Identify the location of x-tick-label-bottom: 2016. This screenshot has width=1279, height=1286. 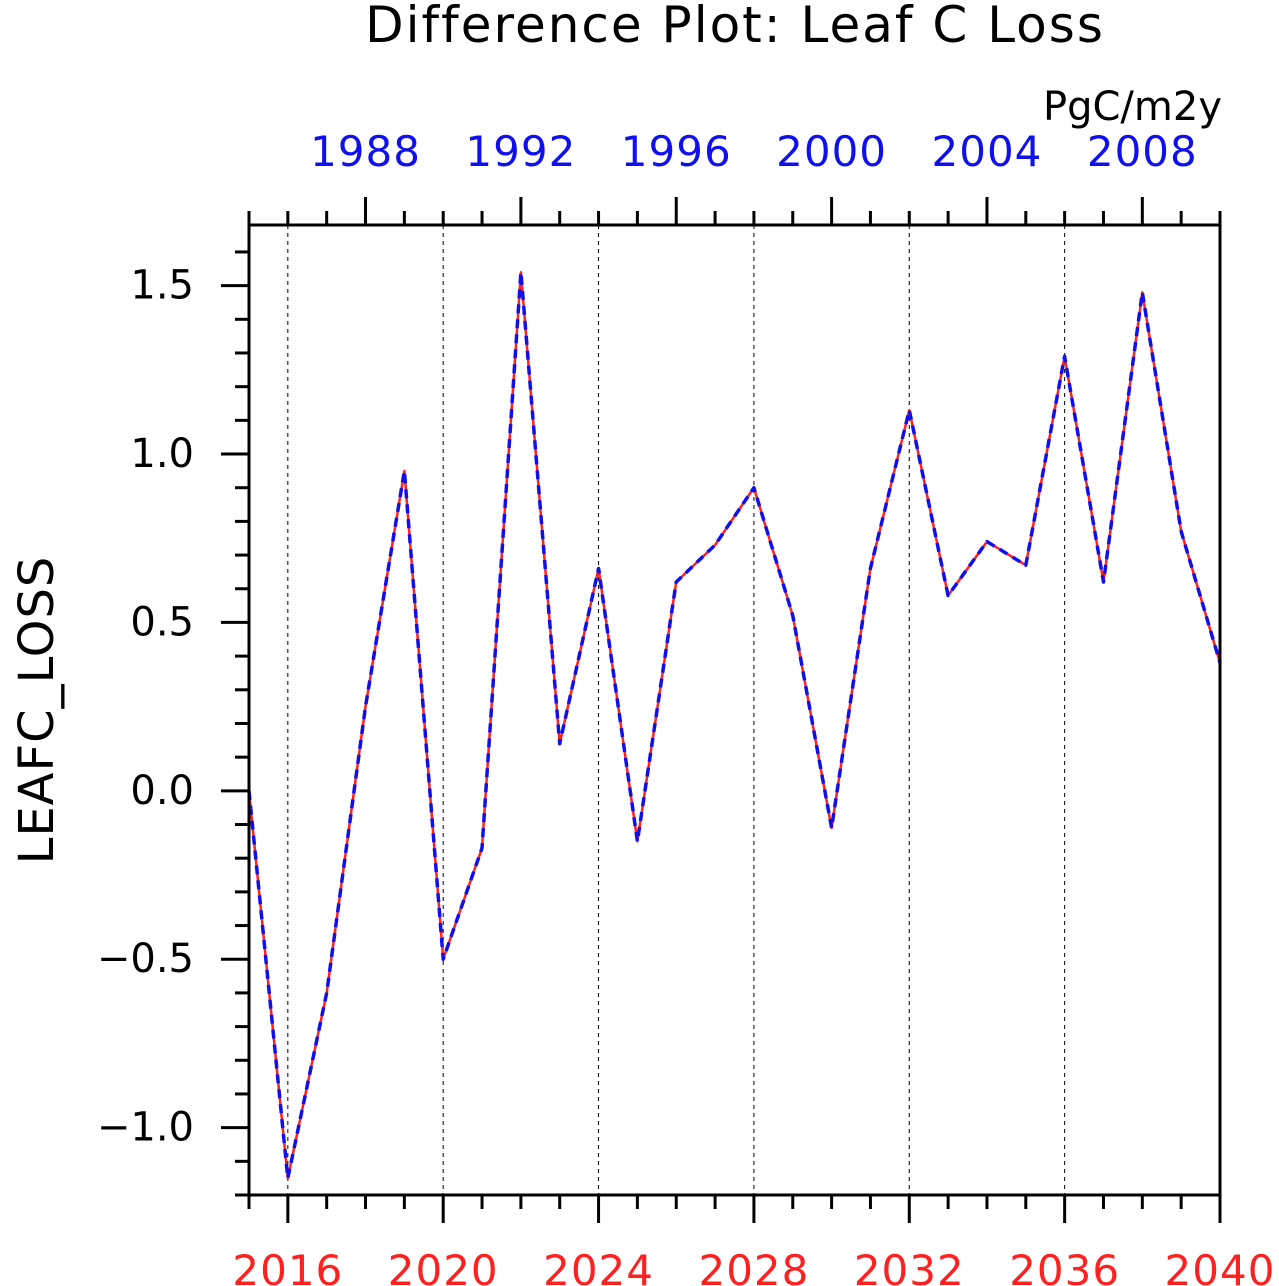
(287, 1266).